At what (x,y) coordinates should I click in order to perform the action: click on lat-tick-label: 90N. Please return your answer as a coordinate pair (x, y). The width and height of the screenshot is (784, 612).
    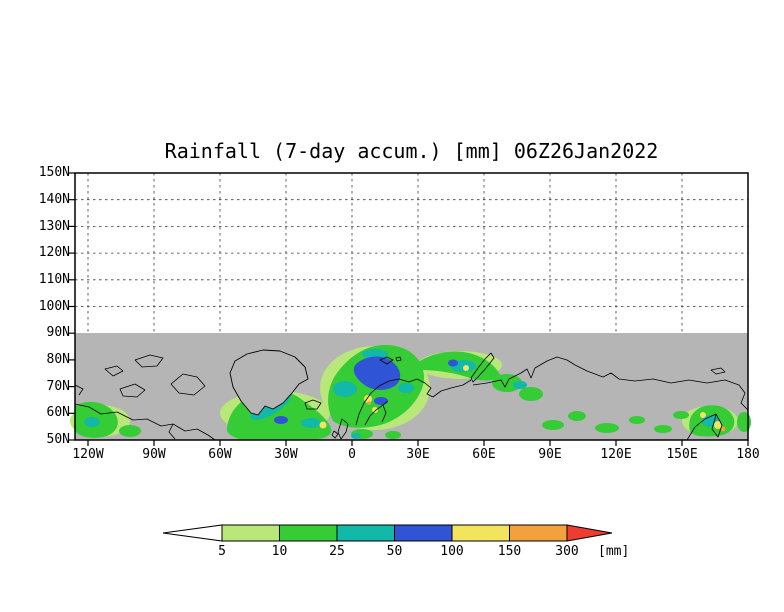
    Looking at the image, I should click on (58, 332).